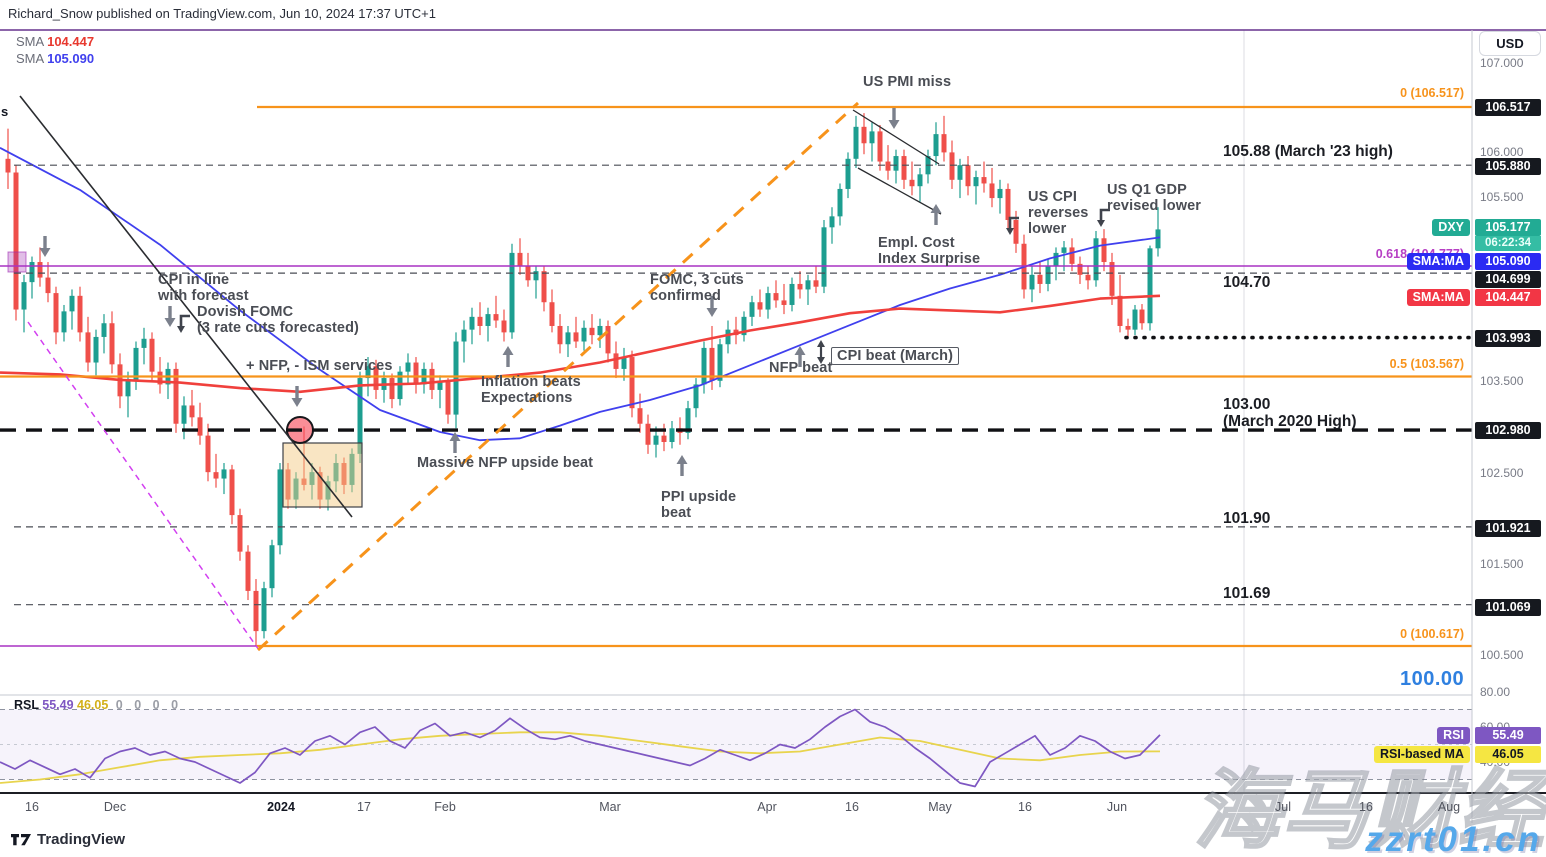 This screenshot has height=857, width=1546. What do you see at coordinates (1117, 807) in the screenshot?
I see `time-tick-label: Jun` at bounding box center [1117, 807].